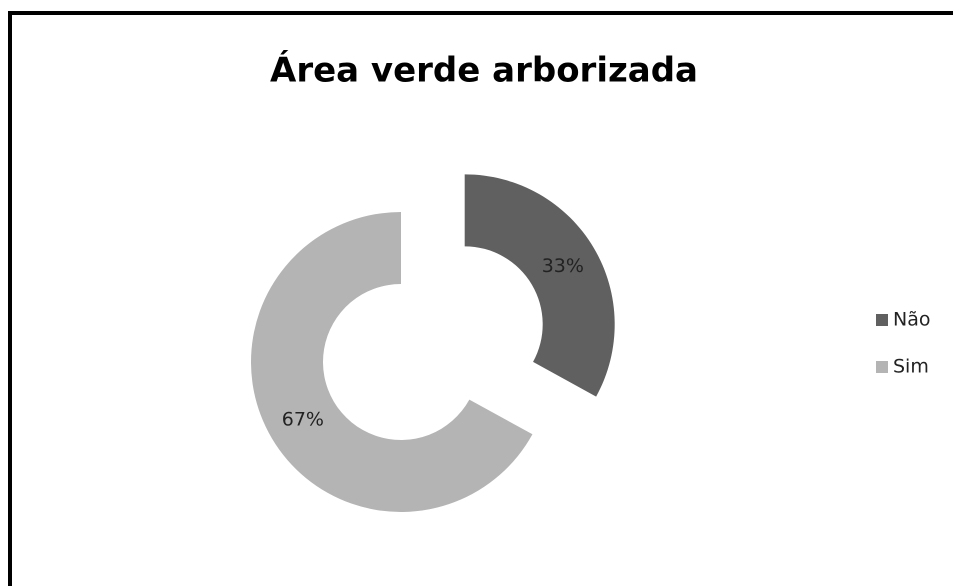 This screenshot has width=953, height=586. I want to click on slice, so click(539, 285).